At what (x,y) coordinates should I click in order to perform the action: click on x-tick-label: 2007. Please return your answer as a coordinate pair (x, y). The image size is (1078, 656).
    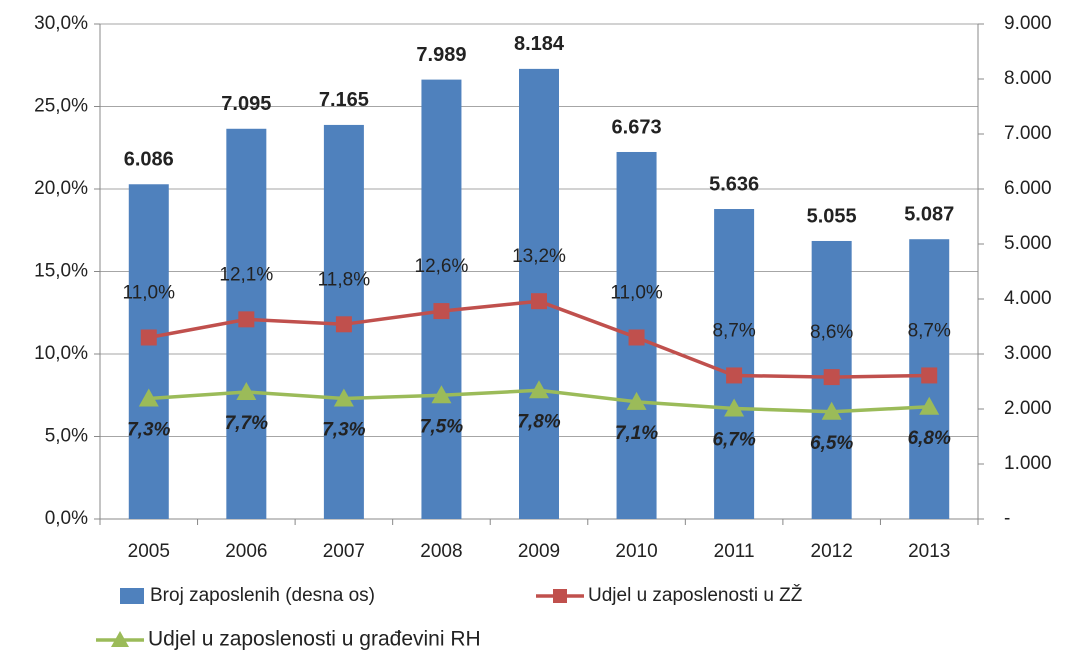
    Looking at the image, I should click on (344, 551).